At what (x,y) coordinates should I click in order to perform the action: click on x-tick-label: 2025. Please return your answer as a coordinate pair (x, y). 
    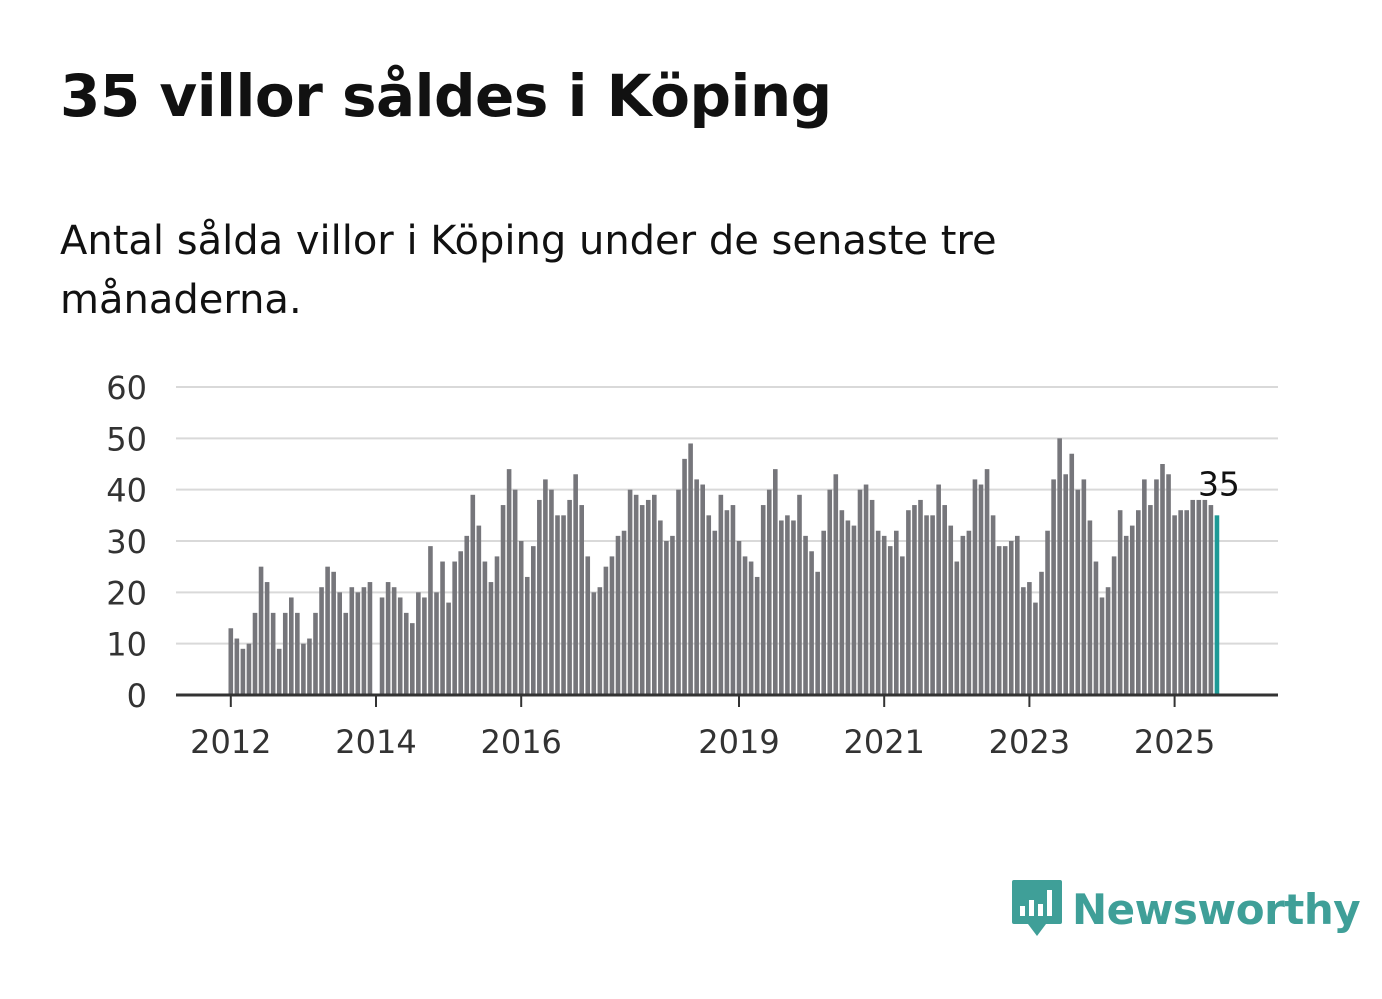
    Looking at the image, I should click on (1174, 742).